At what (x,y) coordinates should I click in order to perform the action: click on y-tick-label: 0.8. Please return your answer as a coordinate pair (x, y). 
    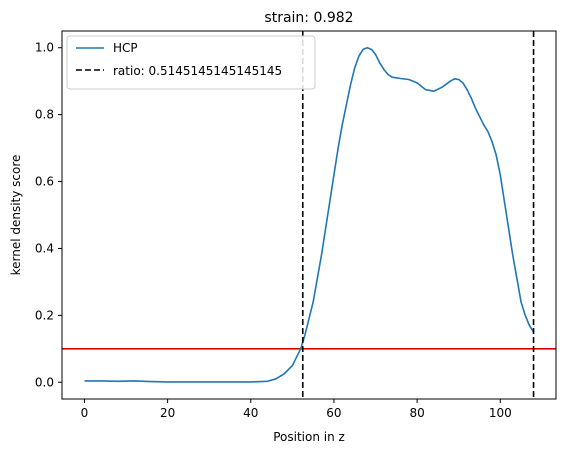
    Looking at the image, I should click on (44, 115).